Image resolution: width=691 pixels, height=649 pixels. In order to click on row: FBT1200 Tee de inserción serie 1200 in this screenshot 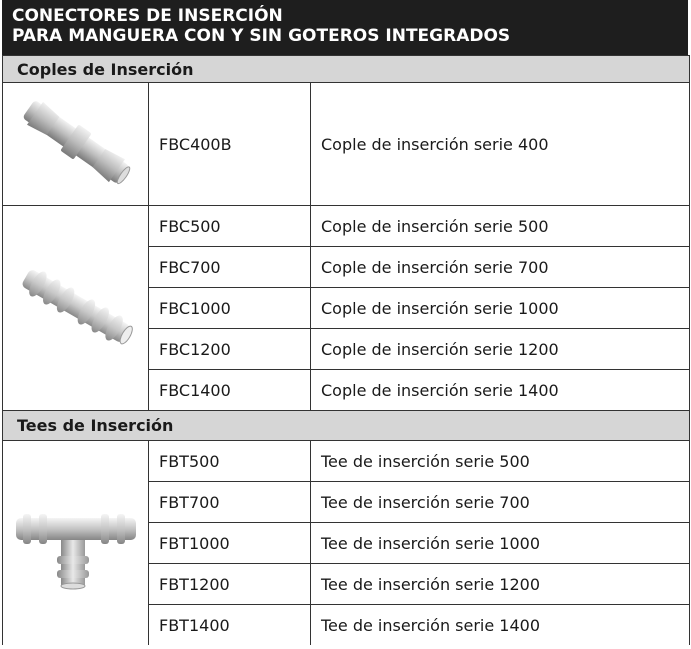, I will do `click(347, 584)`.